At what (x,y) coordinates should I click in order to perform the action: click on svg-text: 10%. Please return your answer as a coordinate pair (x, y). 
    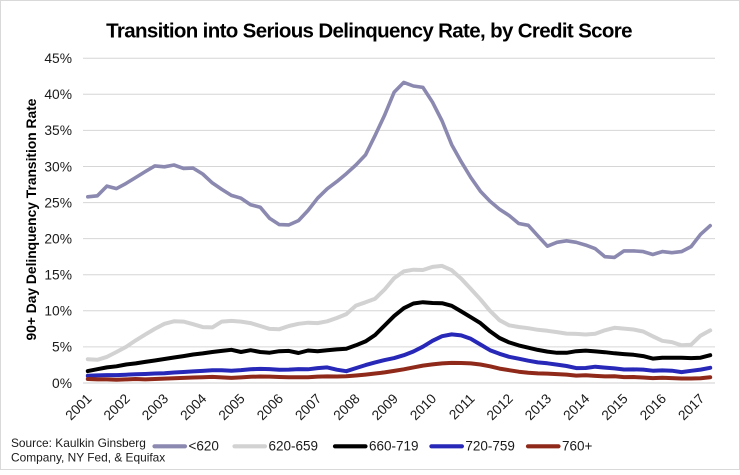
    Looking at the image, I should click on (58, 311).